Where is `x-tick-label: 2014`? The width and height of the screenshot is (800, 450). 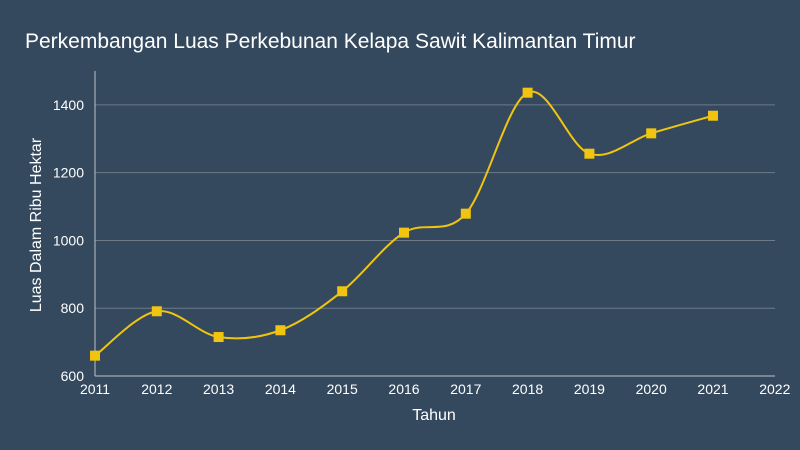 x-tick-label: 2014 is located at coordinates (280, 389).